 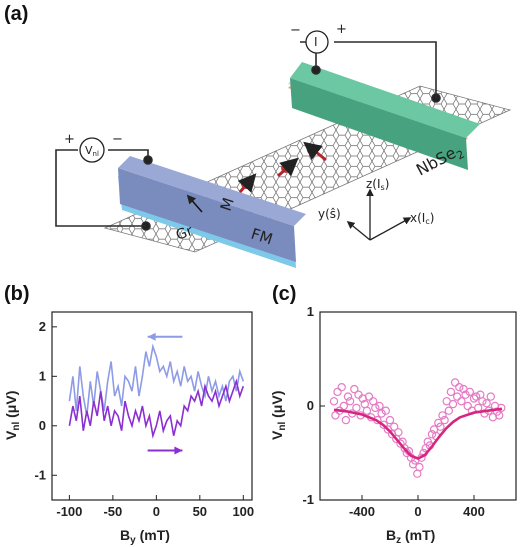 I want to click on plot-c-ytick-label-2: 1, so click(x=310, y=311).